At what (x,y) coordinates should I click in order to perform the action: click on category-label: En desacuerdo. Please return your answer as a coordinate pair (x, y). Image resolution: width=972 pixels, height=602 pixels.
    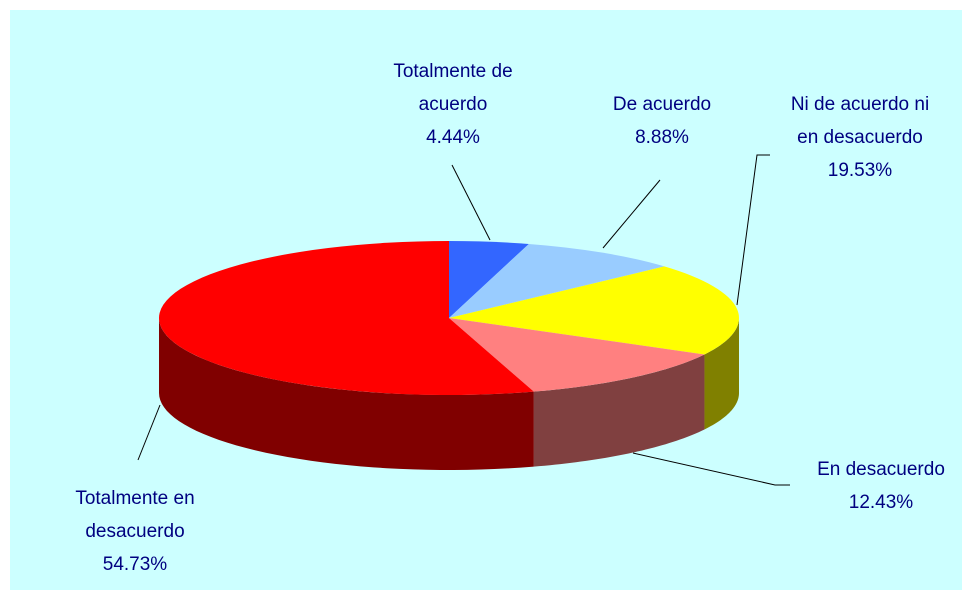
    Looking at the image, I should click on (881, 469).